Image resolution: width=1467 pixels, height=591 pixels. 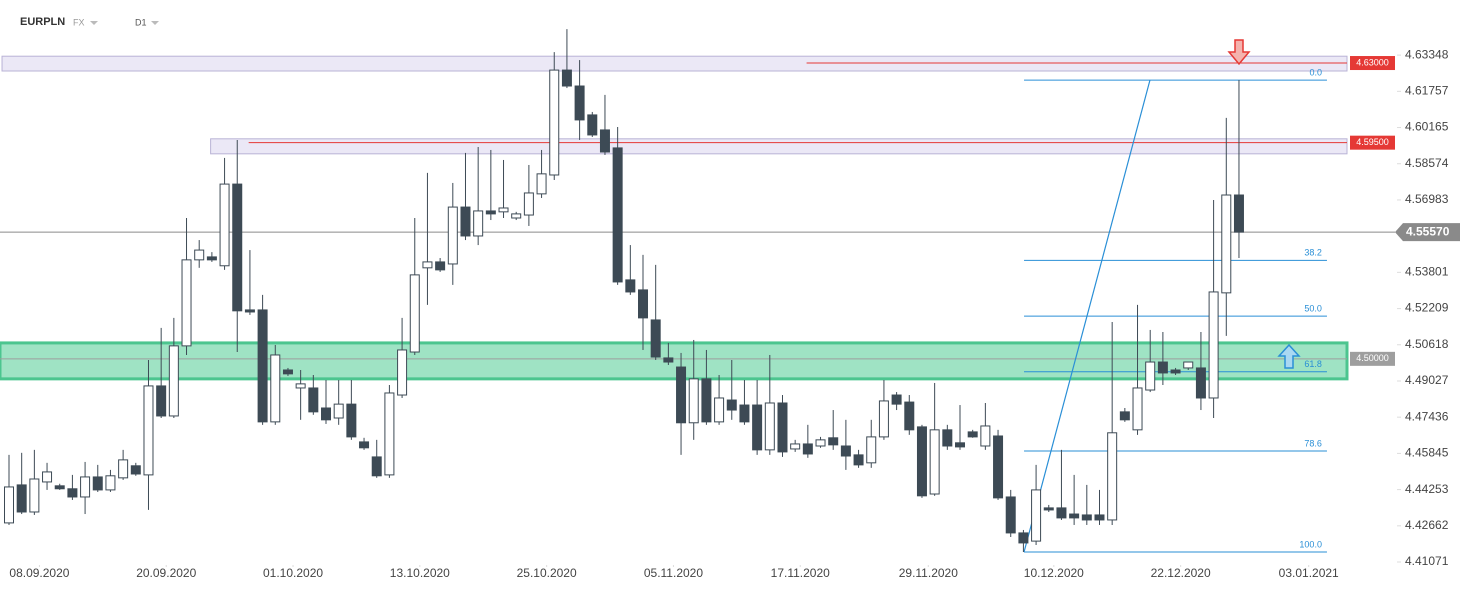 What do you see at coordinates (42, 22) in the screenshot?
I see `symbol: EURPLN` at bounding box center [42, 22].